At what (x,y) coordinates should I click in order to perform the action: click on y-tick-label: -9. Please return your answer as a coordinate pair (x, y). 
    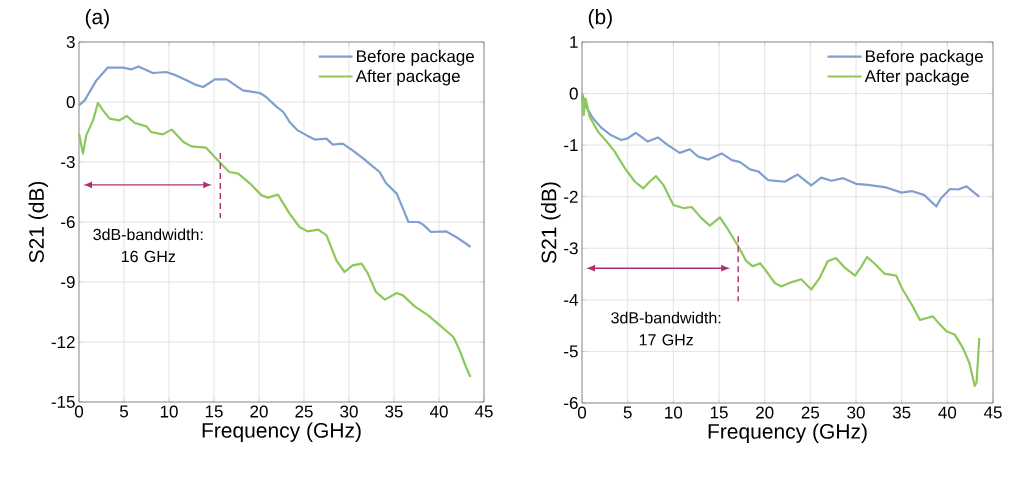
    Looking at the image, I should click on (68, 282).